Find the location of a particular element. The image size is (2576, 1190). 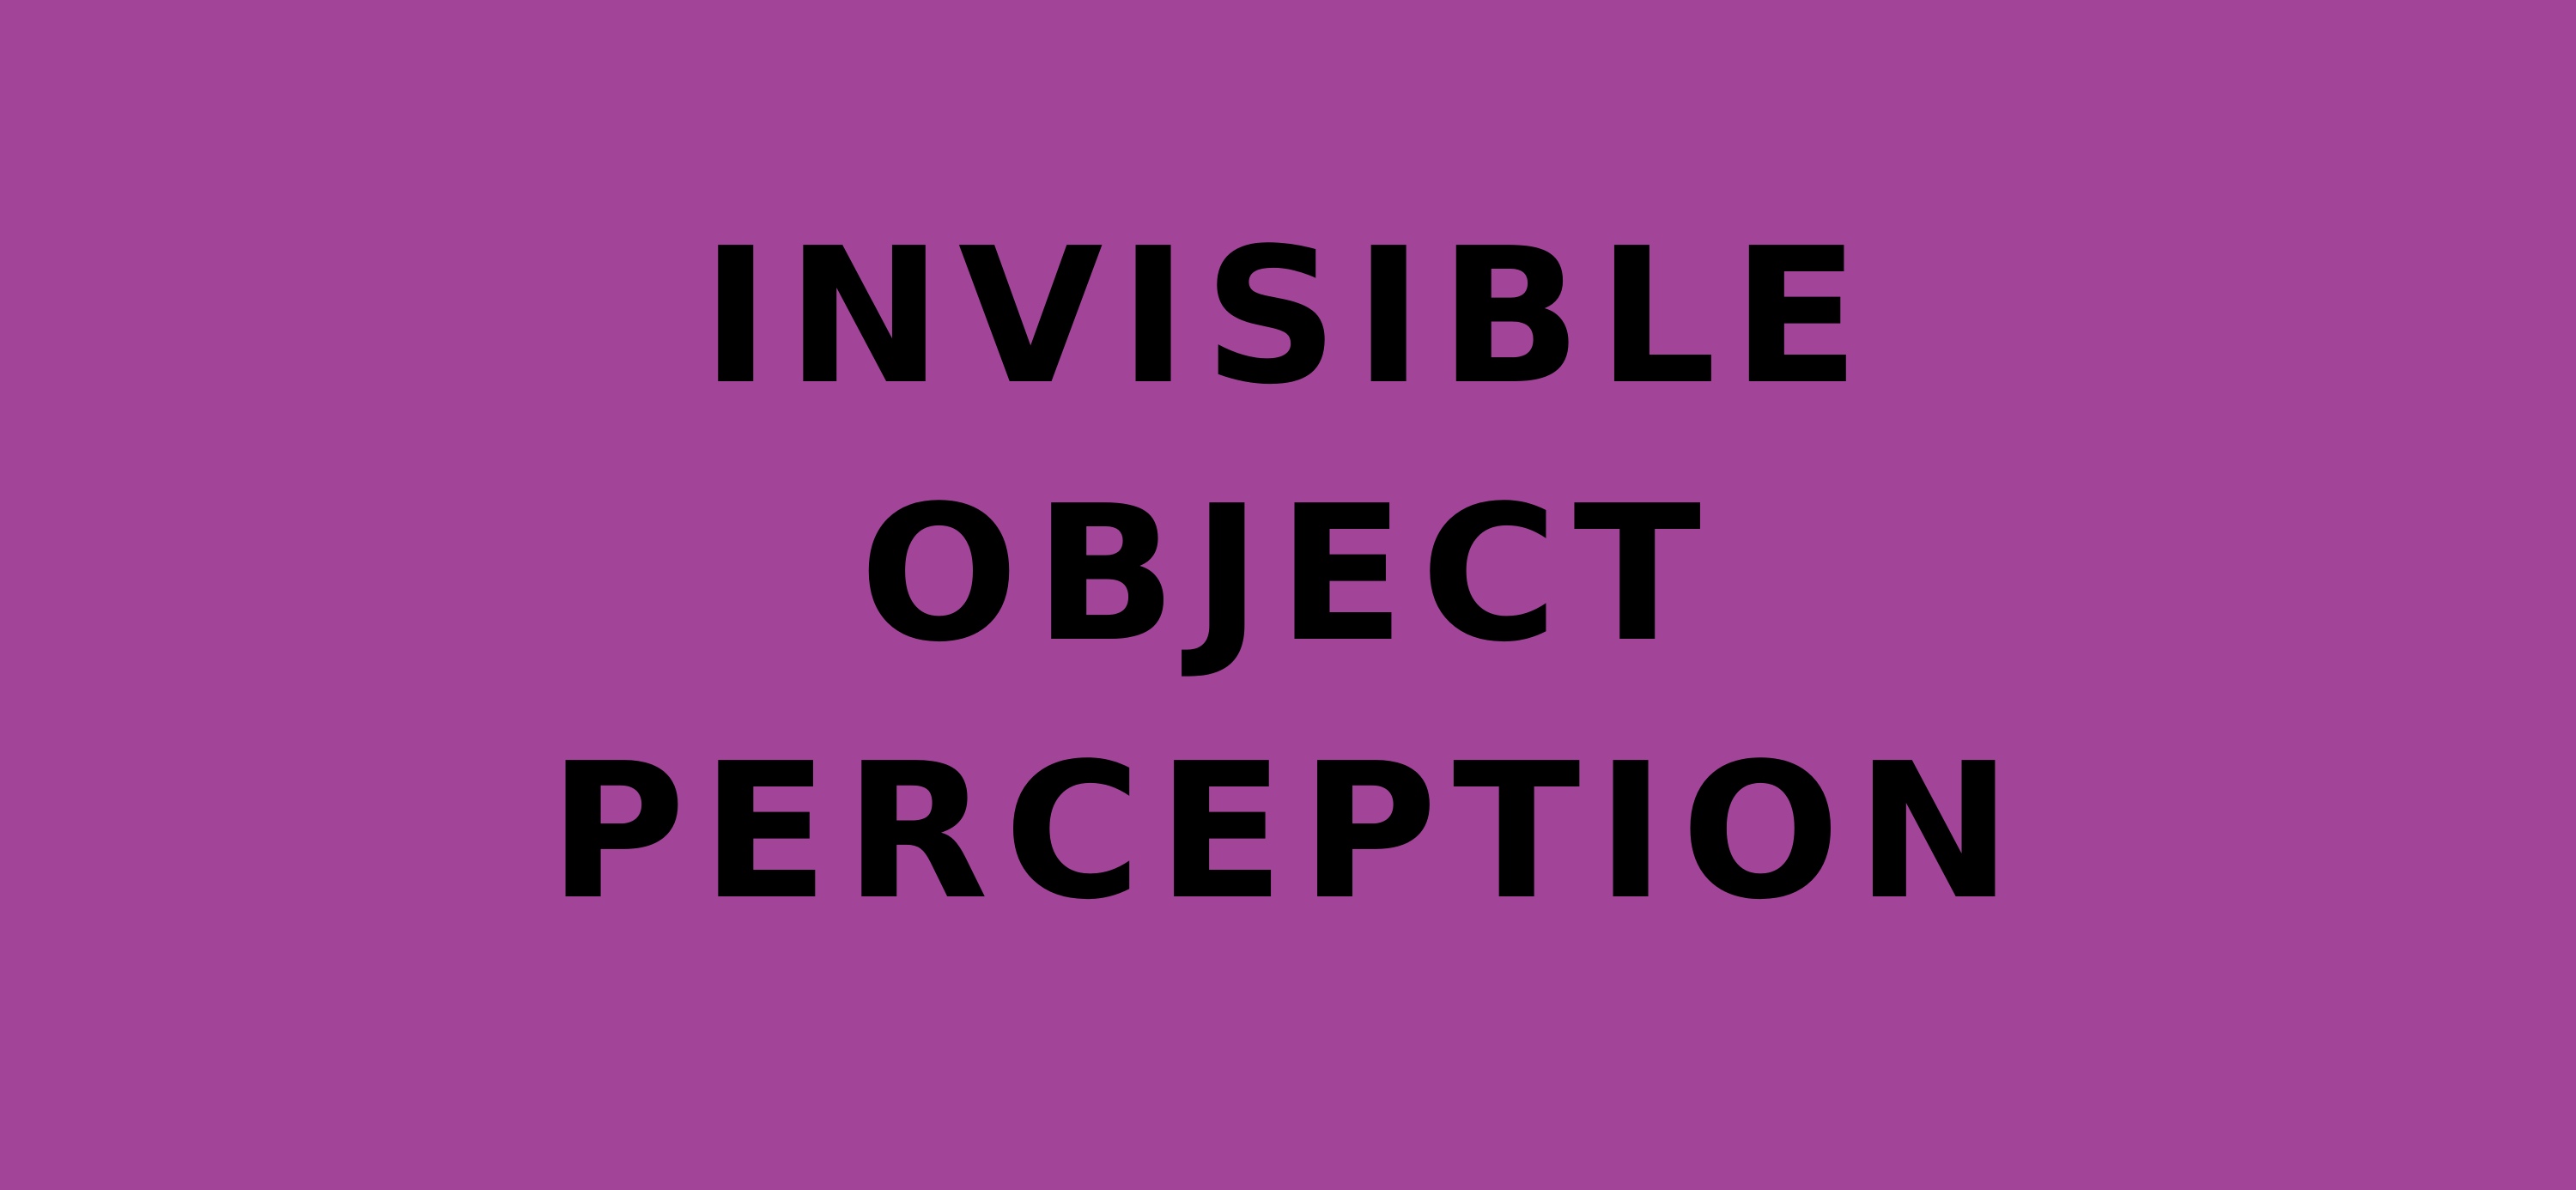

title-line-1: INVISIBLE is located at coordinates (1288, 317).